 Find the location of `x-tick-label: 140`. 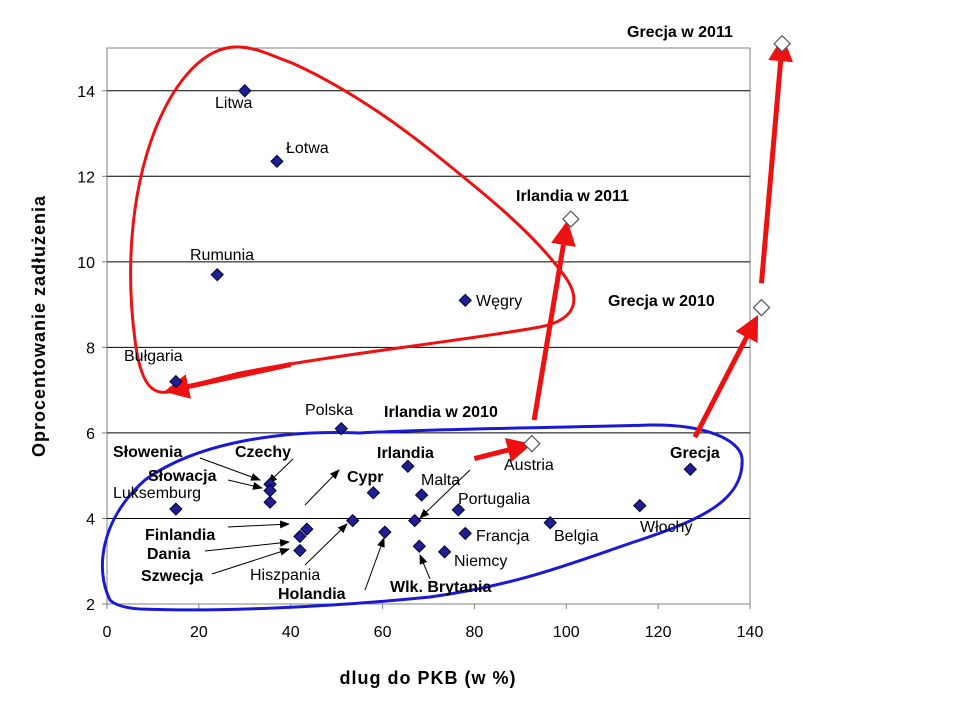

x-tick-label: 140 is located at coordinates (750, 632).